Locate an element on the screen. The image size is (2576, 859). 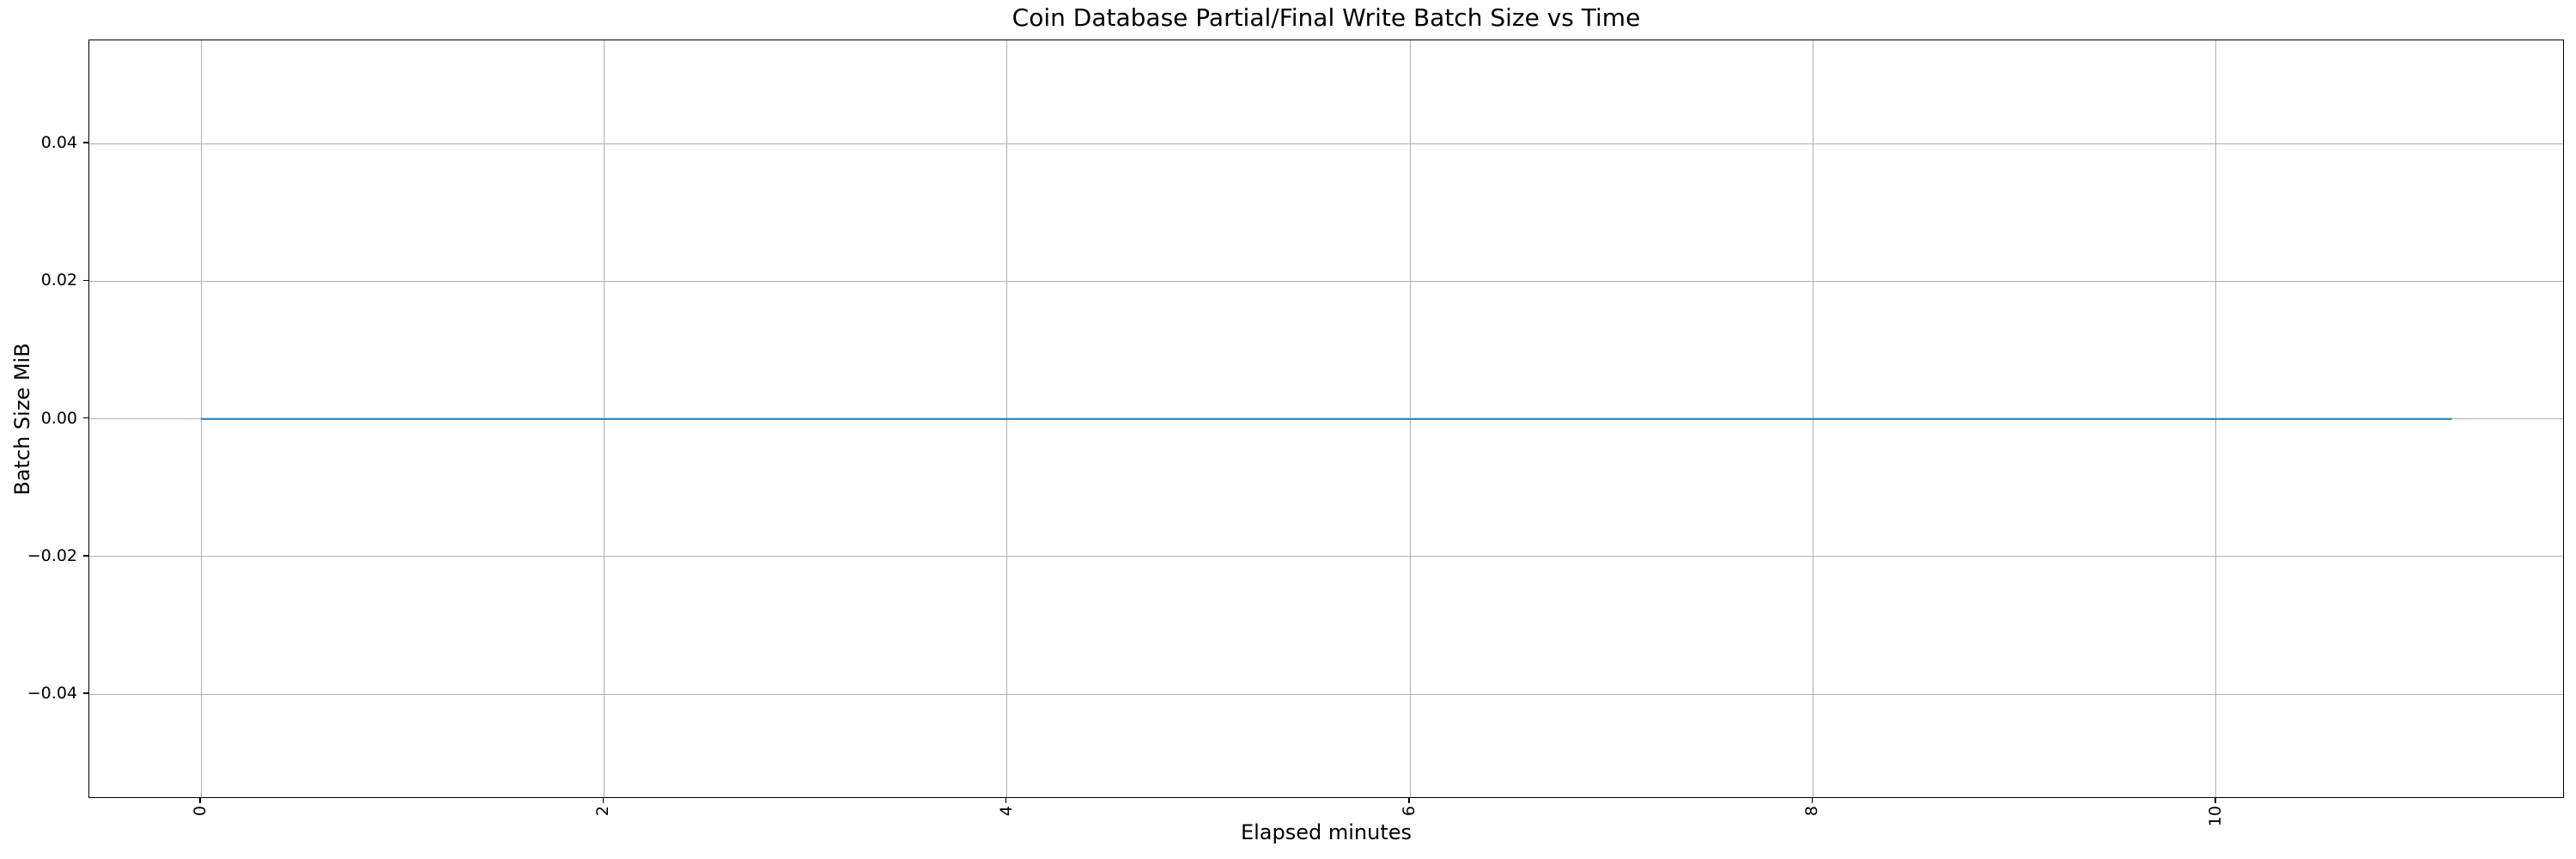
x-tick-label: 8 is located at coordinates (1812, 811).